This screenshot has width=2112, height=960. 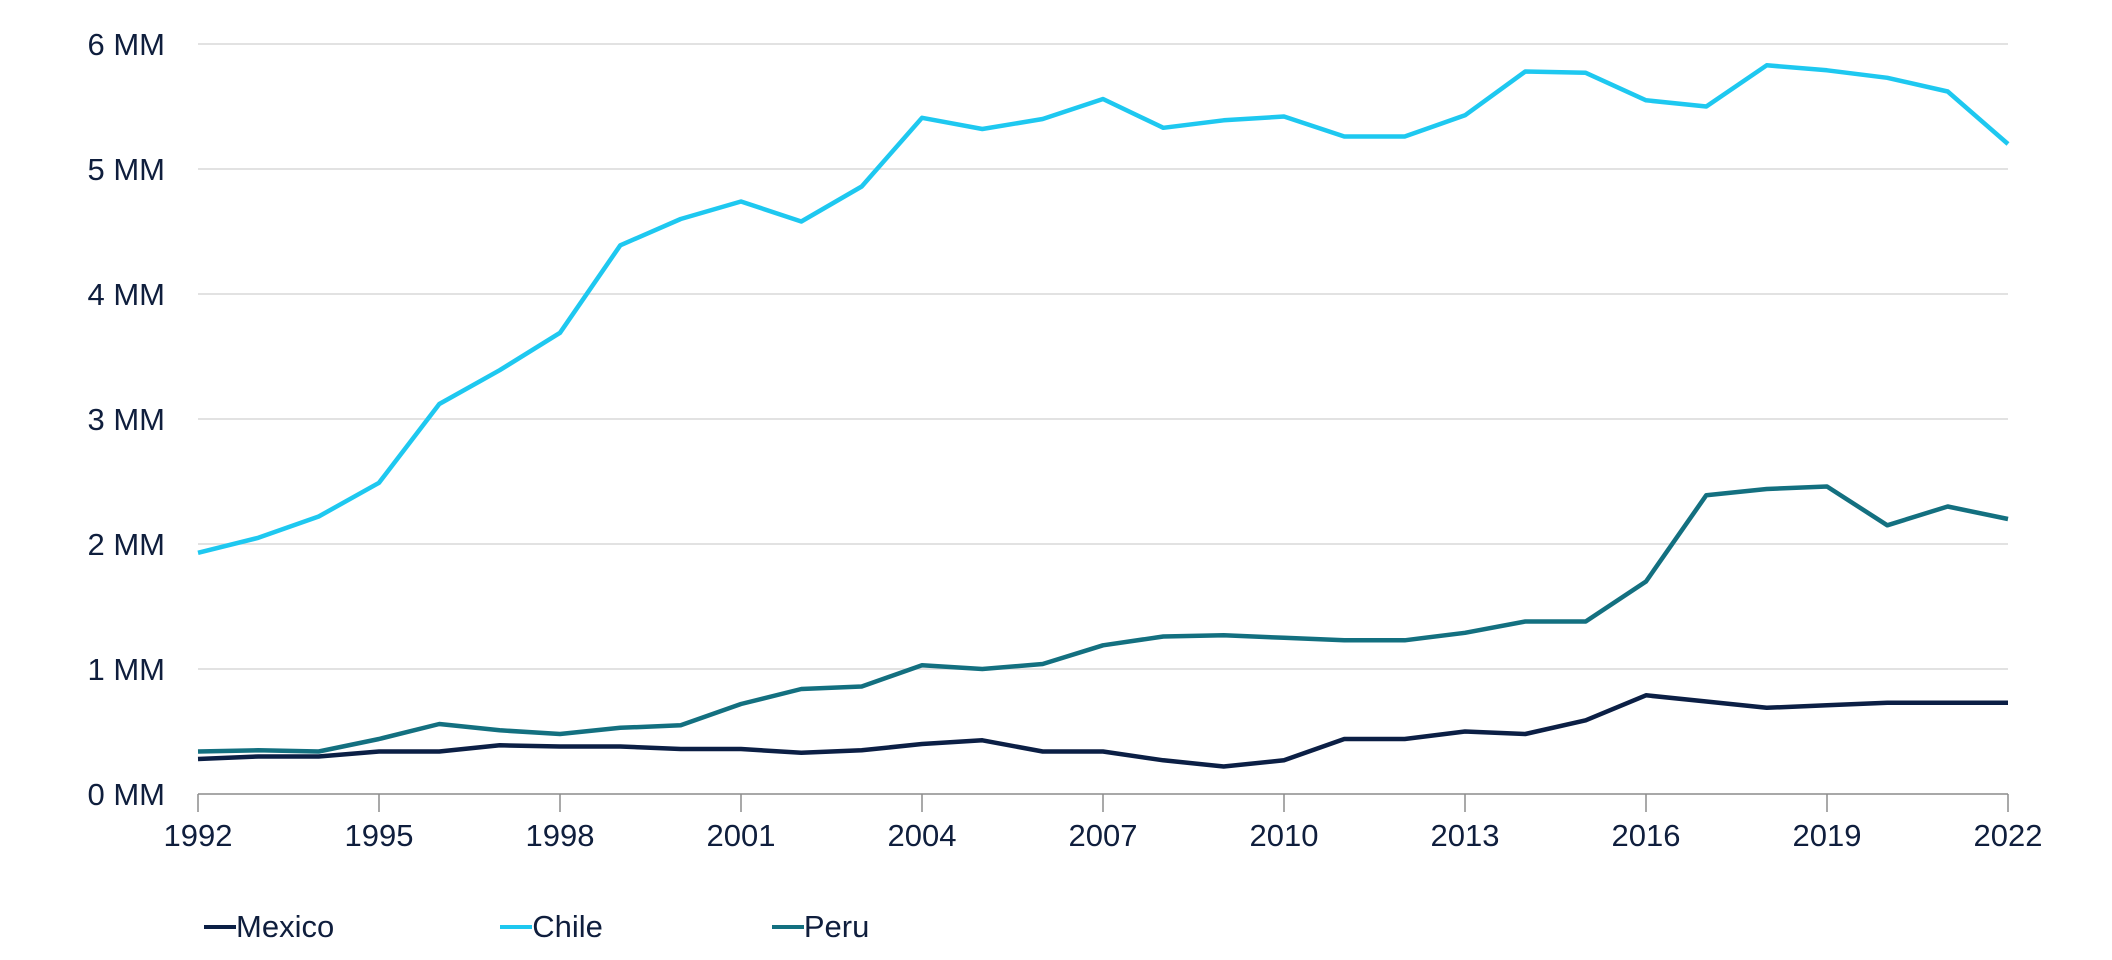 I want to click on y-axis: 0 MM 1 MM 2 MM 3 MM 4 MM 5 MM 6 MM, so click(x=127, y=419).